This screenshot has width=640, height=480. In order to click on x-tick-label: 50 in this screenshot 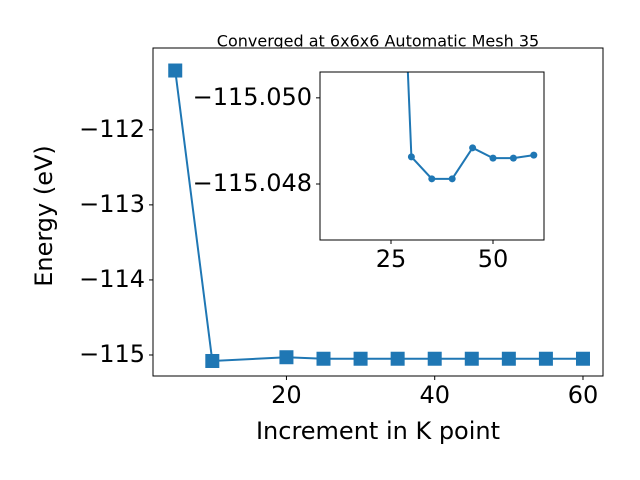, I will do `click(493, 259)`.